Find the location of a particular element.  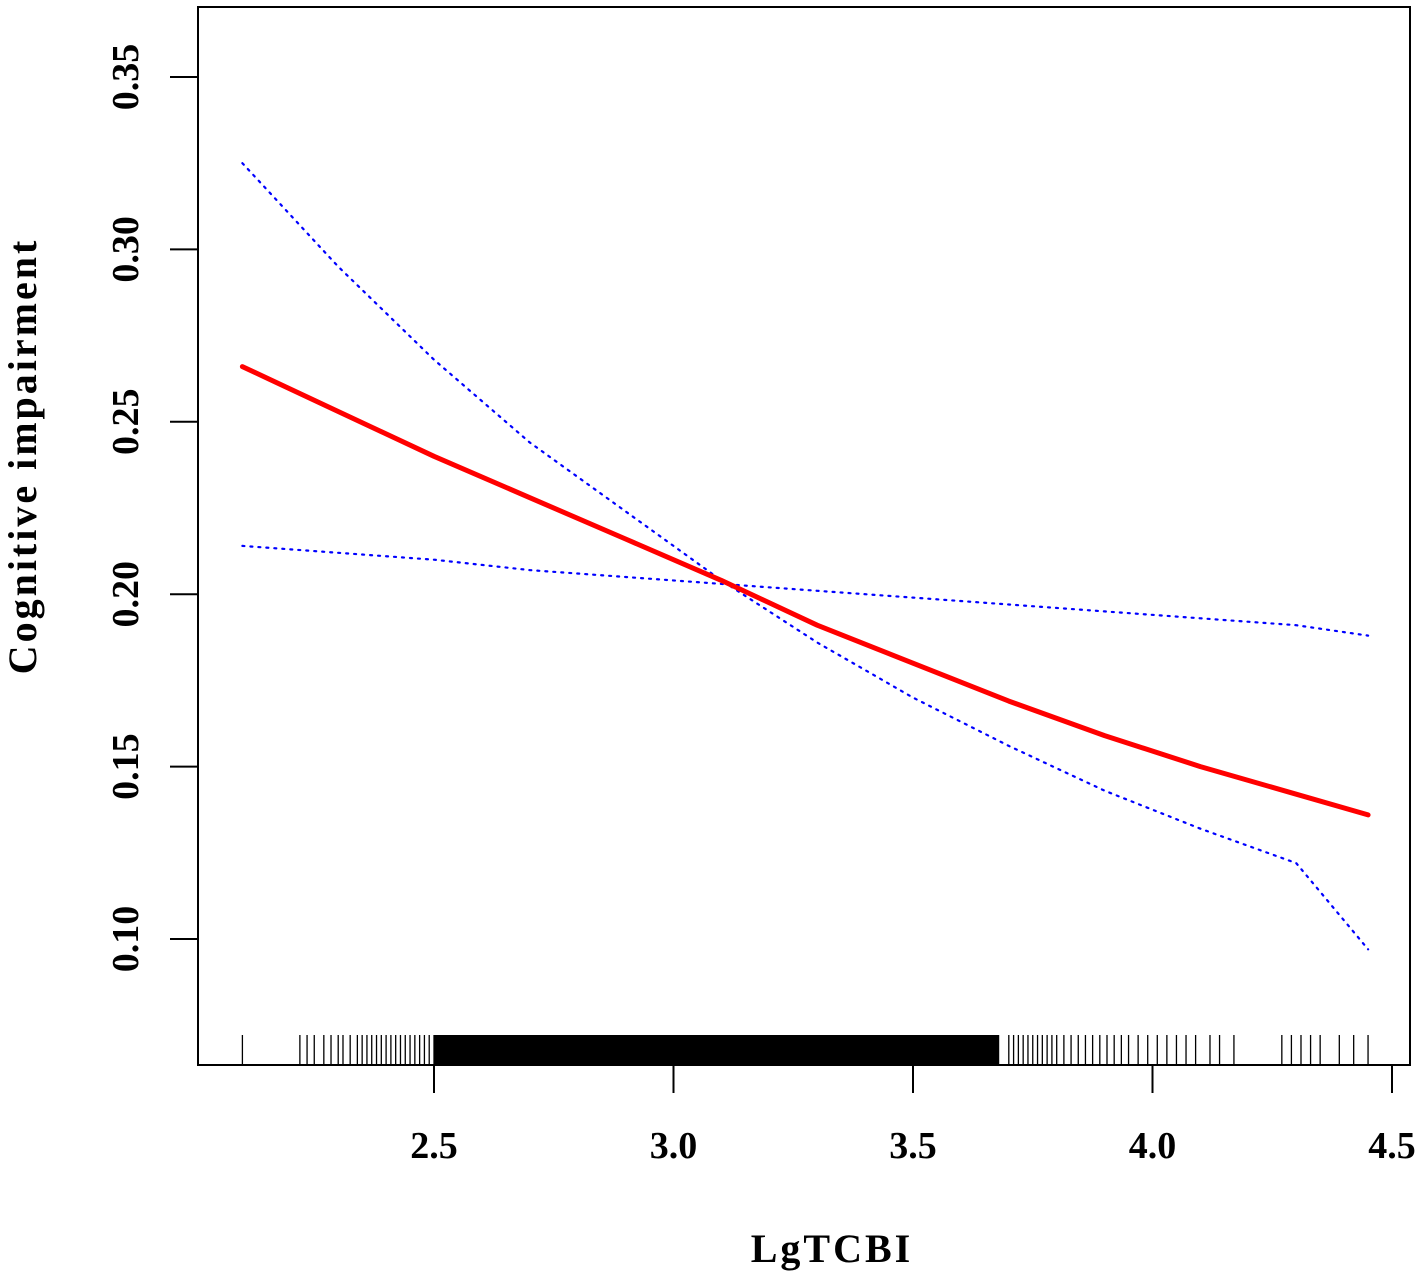

series-line-lower-ci is located at coordinates (805, 590).